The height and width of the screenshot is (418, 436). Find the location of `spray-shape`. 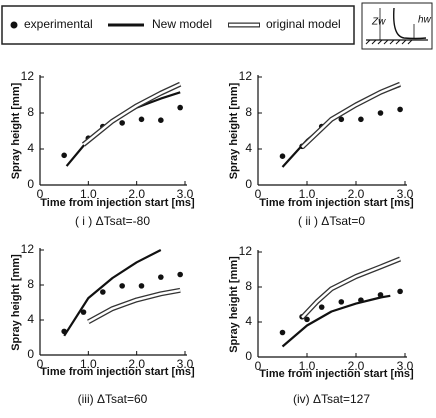

spray-shape is located at coordinates (410, 23).